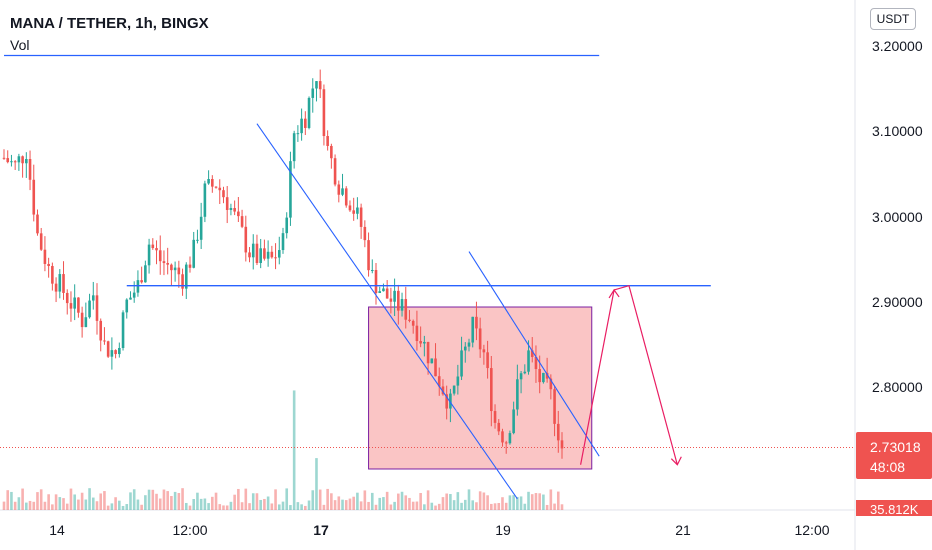 The height and width of the screenshot is (550, 932). Describe the element at coordinates (897, 387) in the screenshot. I see `price-tick-label: 2.80000` at that location.